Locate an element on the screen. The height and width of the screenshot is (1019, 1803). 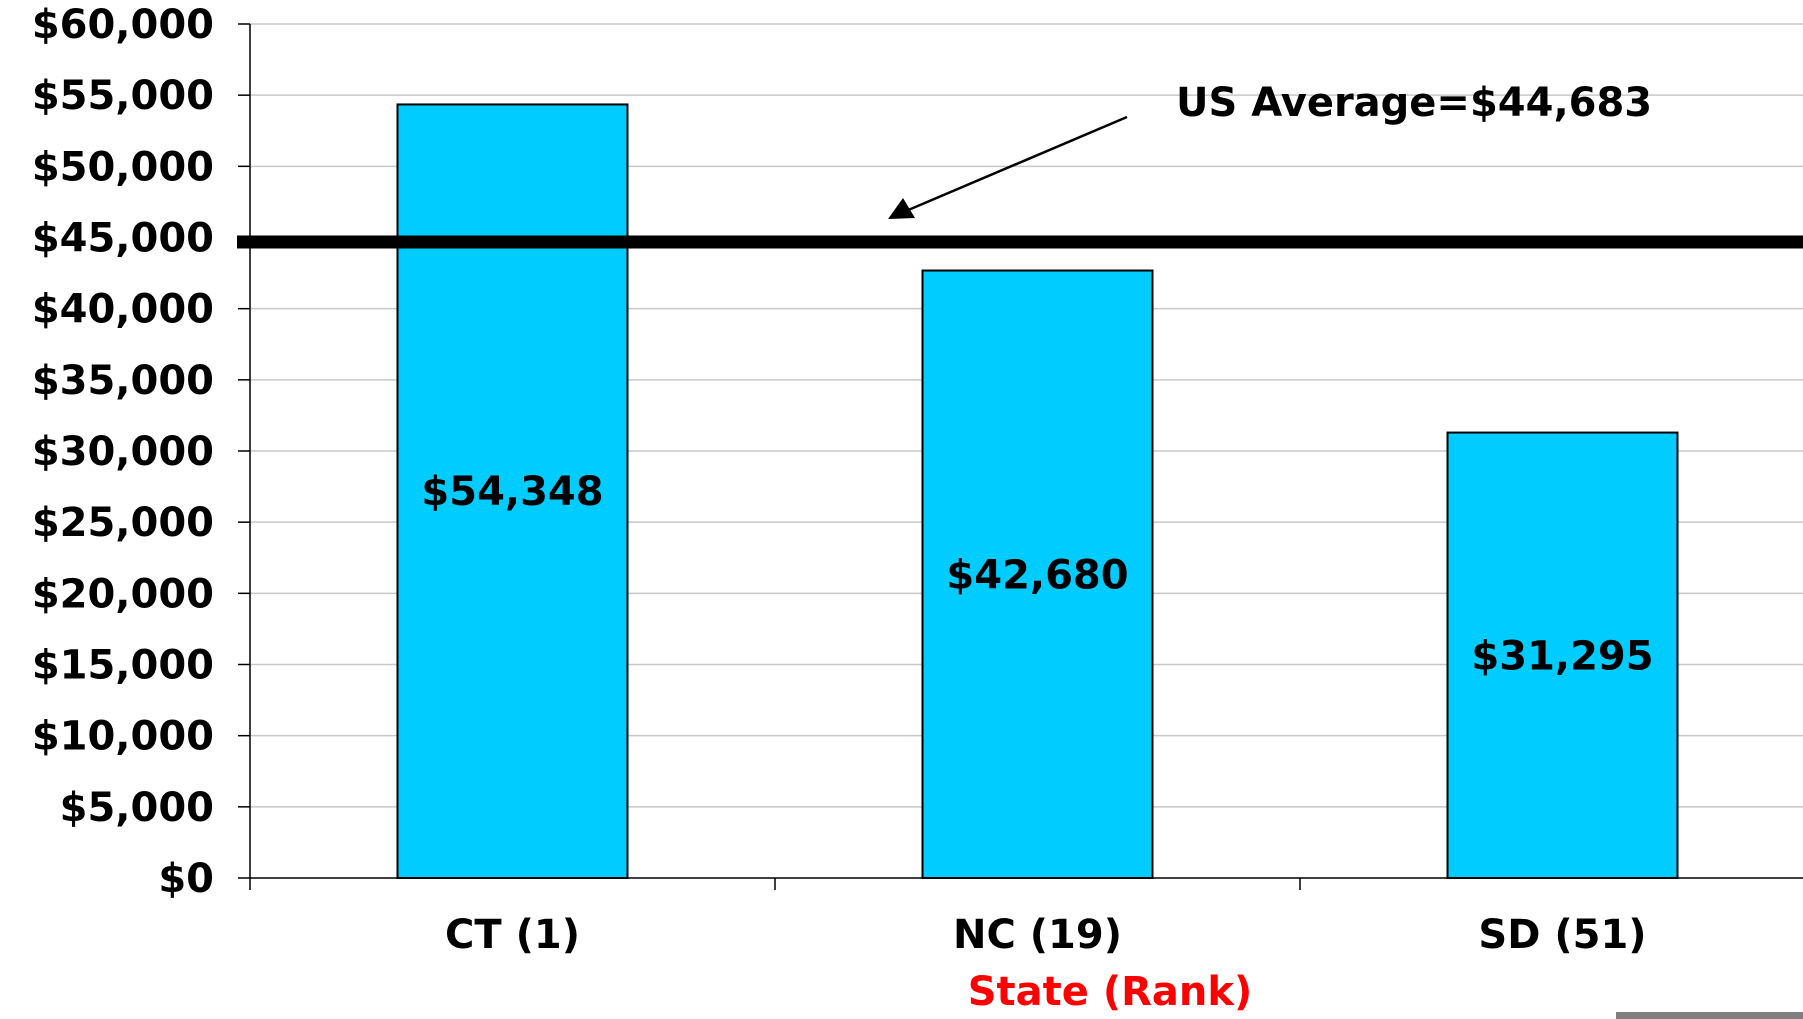
category-label: SD (51) is located at coordinates (1562, 935).